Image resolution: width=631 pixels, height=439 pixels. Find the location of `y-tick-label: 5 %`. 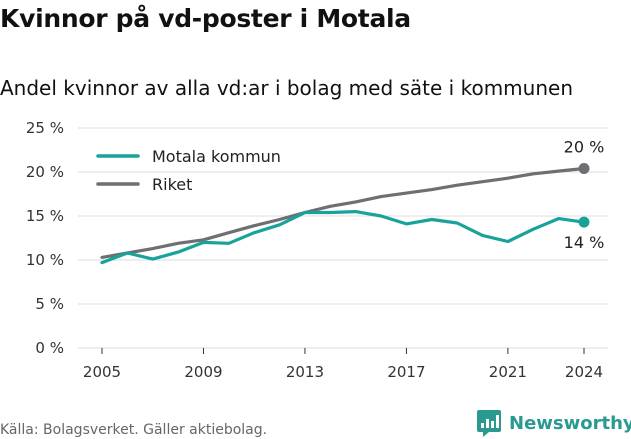

y-tick-label: 5 % is located at coordinates (49, 304).